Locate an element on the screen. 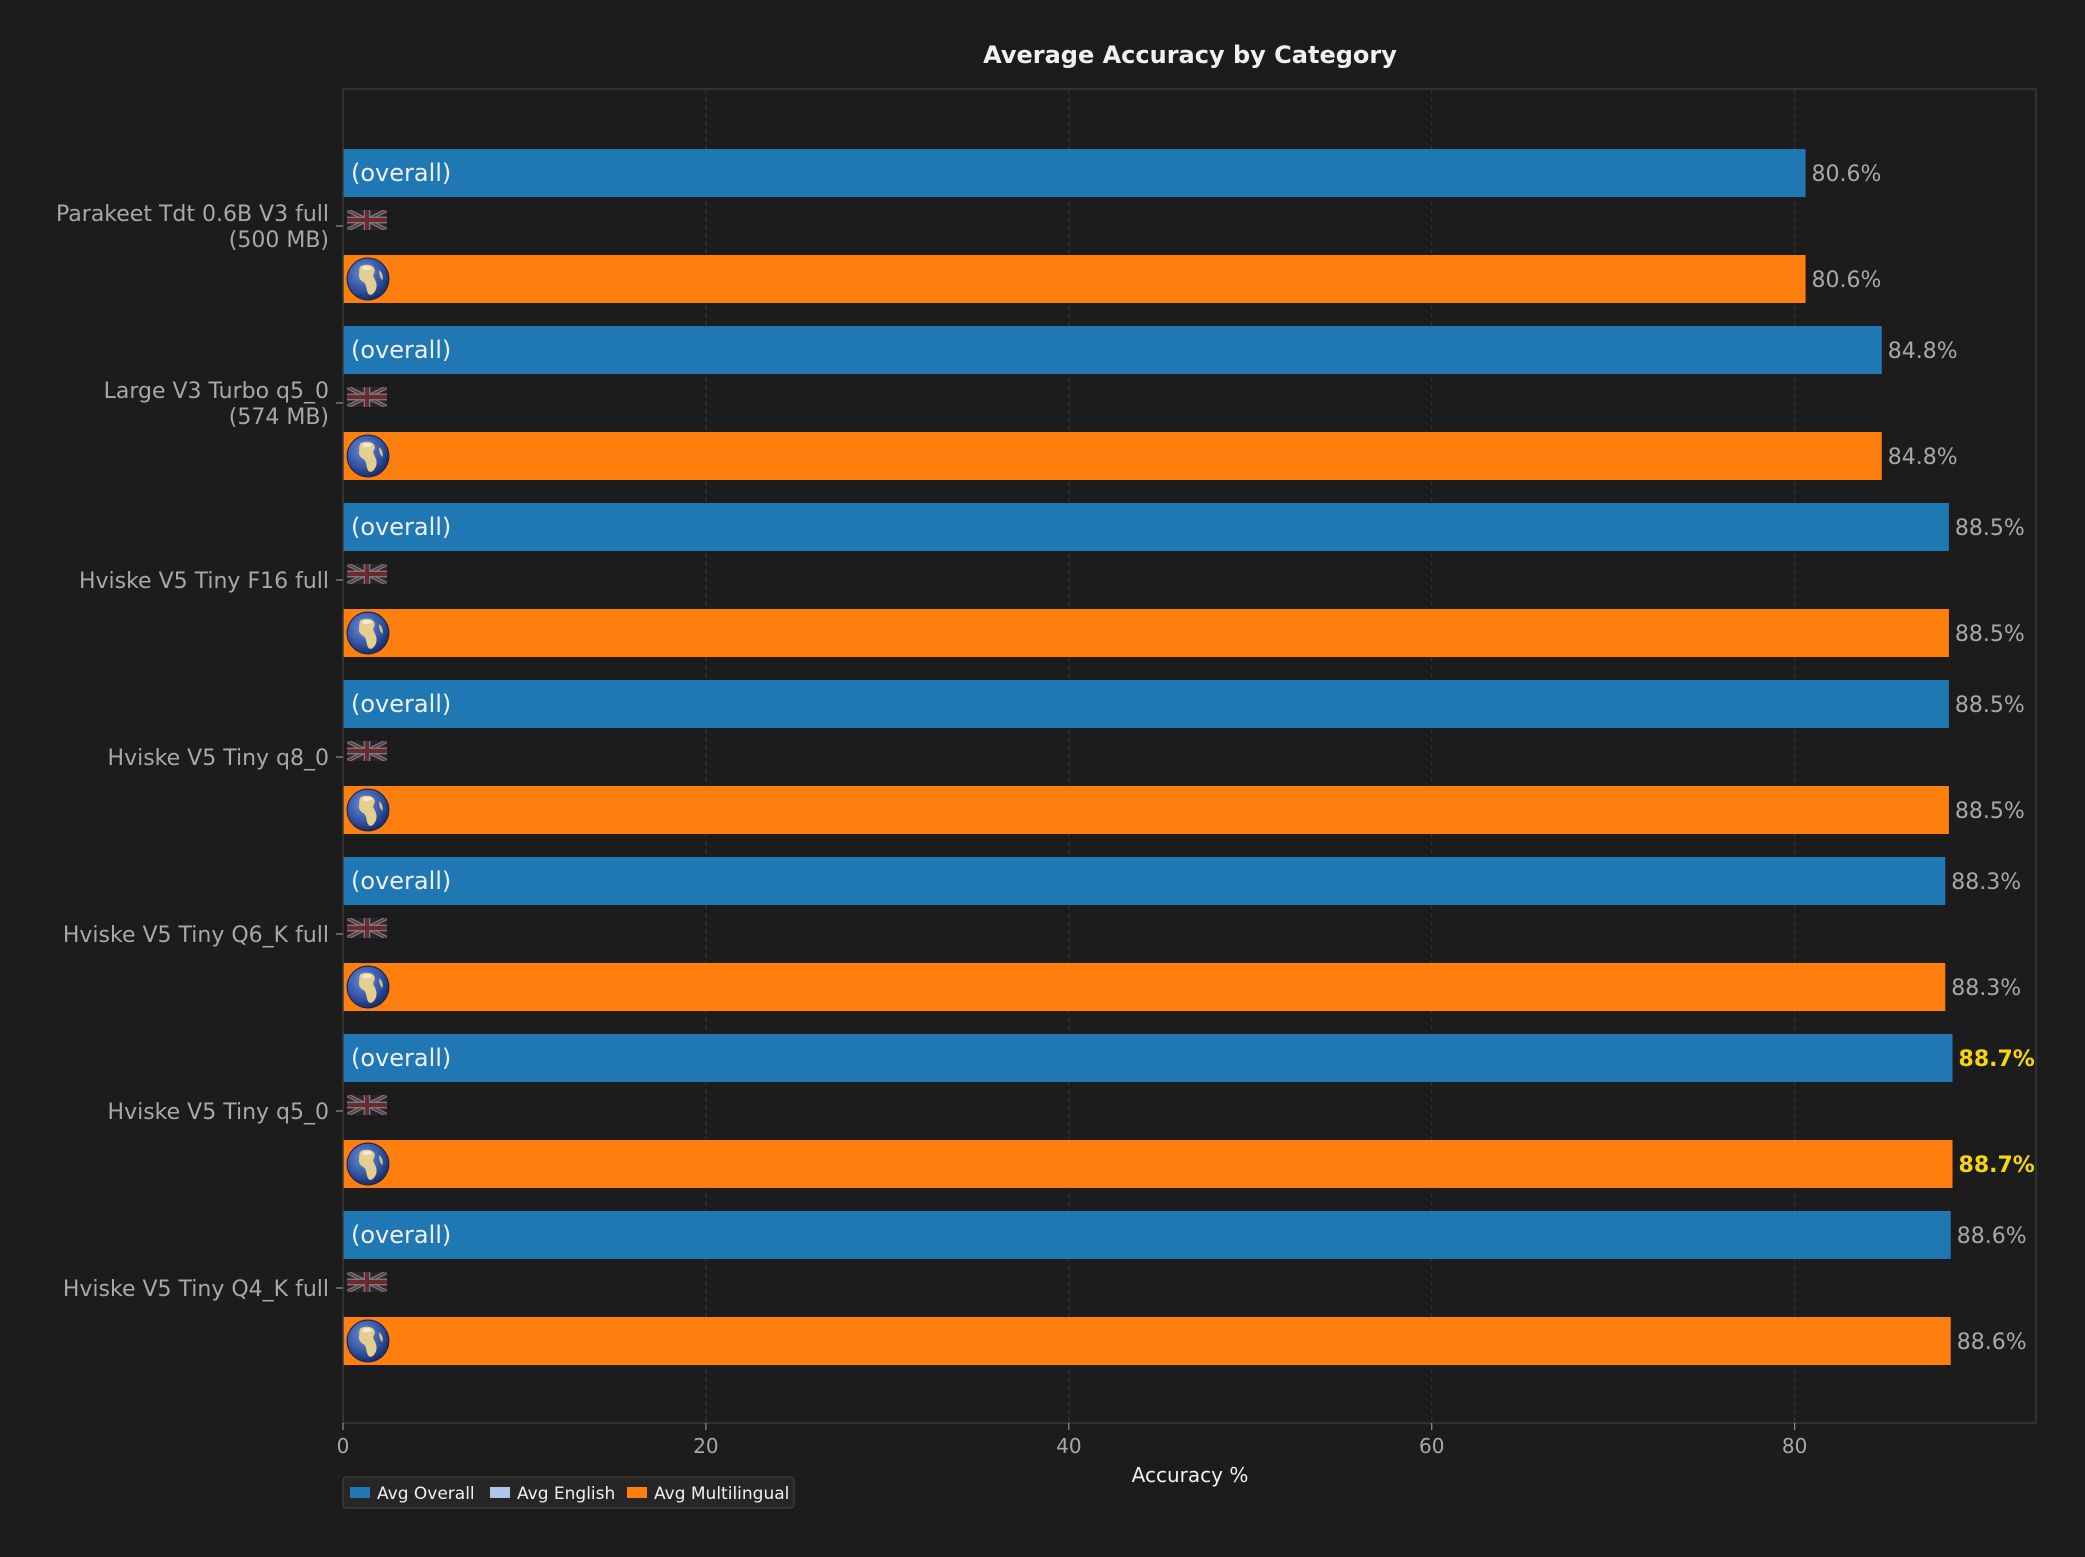 The image size is (2085, 1557). category-label: Hviske V5 Tiny F16 full is located at coordinates (204, 581).